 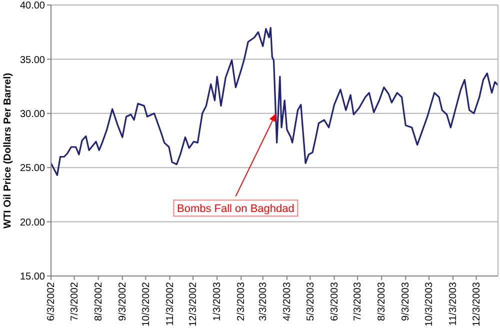 I want to click on x-tick-label: 6/3/2003, so click(x=334, y=301).